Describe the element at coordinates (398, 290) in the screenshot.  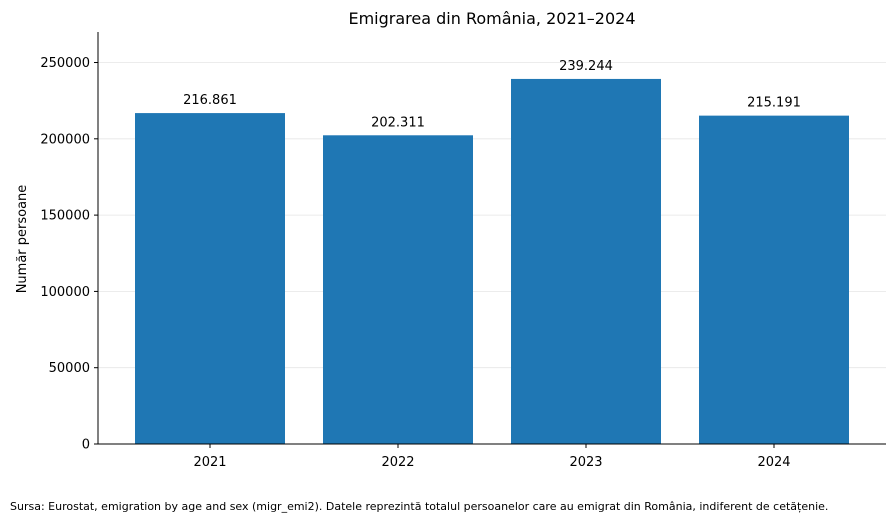
I see `bar-2022` at that location.